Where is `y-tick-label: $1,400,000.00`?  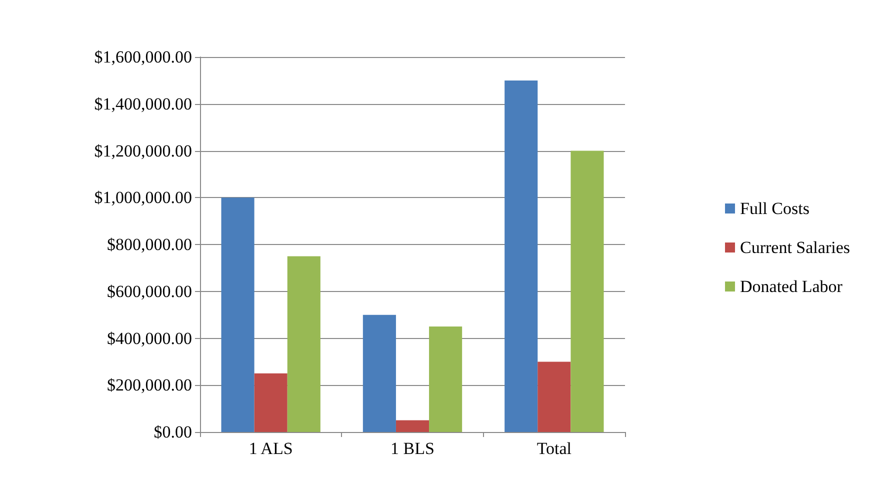 y-tick-label: $1,400,000.00 is located at coordinates (143, 104).